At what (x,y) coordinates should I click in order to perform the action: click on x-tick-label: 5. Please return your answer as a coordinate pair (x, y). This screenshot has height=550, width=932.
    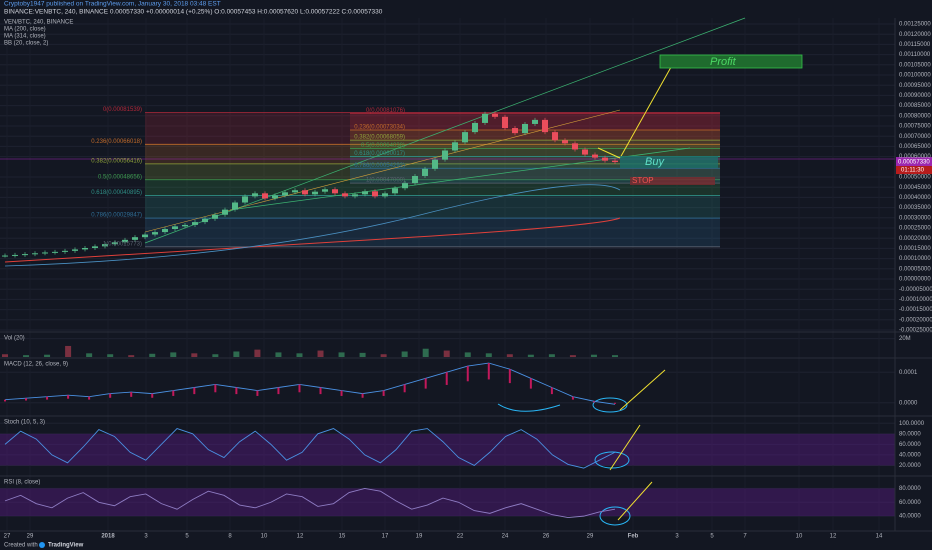
    Looking at the image, I should click on (712, 537).